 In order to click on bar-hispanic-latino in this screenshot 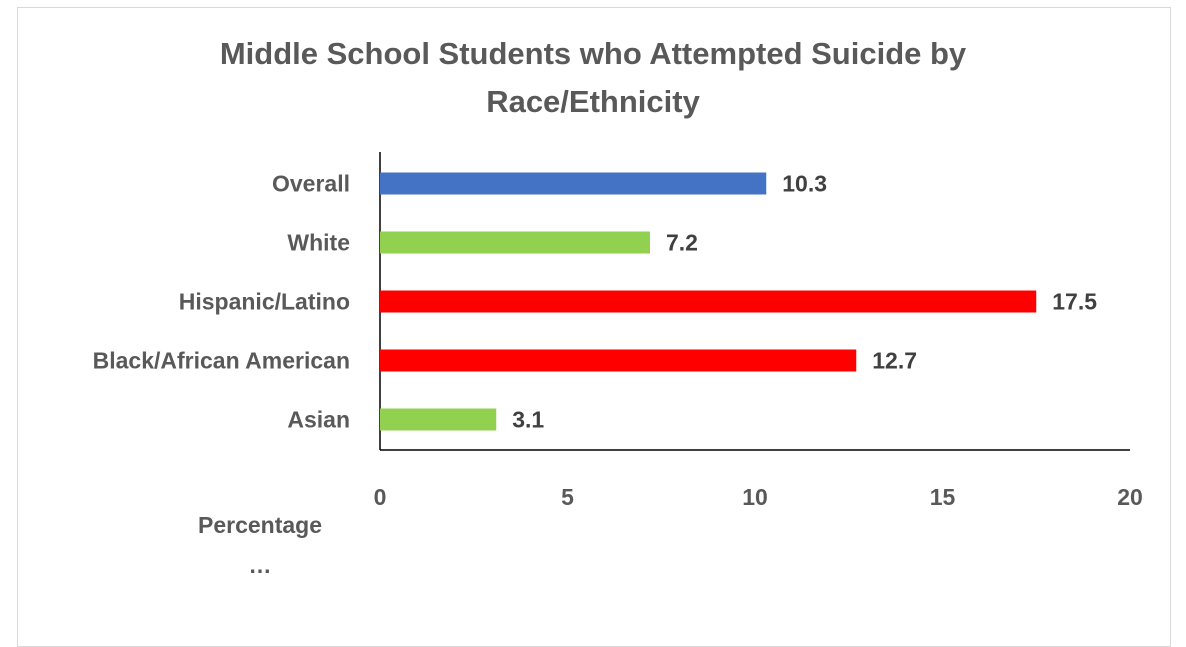, I will do `click(708, 301)`.